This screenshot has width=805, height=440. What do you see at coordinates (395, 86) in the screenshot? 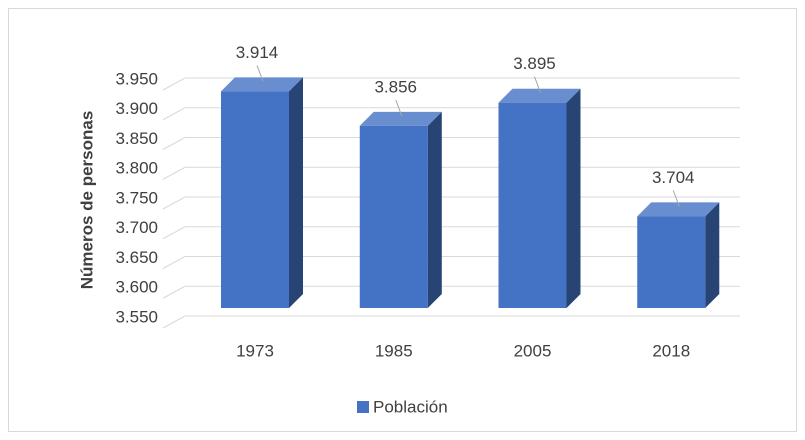
I see `data-label: 3.856` at bounding box center [395, 86].